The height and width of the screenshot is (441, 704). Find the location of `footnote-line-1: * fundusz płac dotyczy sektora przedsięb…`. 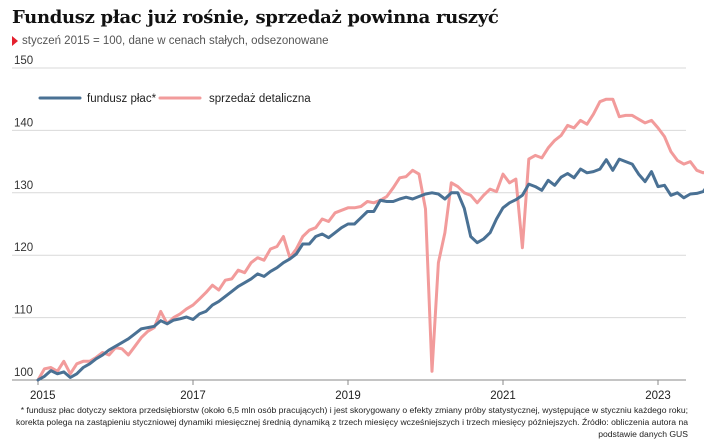

footnote-line-1: * fundusz płac dotyczy sektora przedsięb… is located at coordinates (354, 410).